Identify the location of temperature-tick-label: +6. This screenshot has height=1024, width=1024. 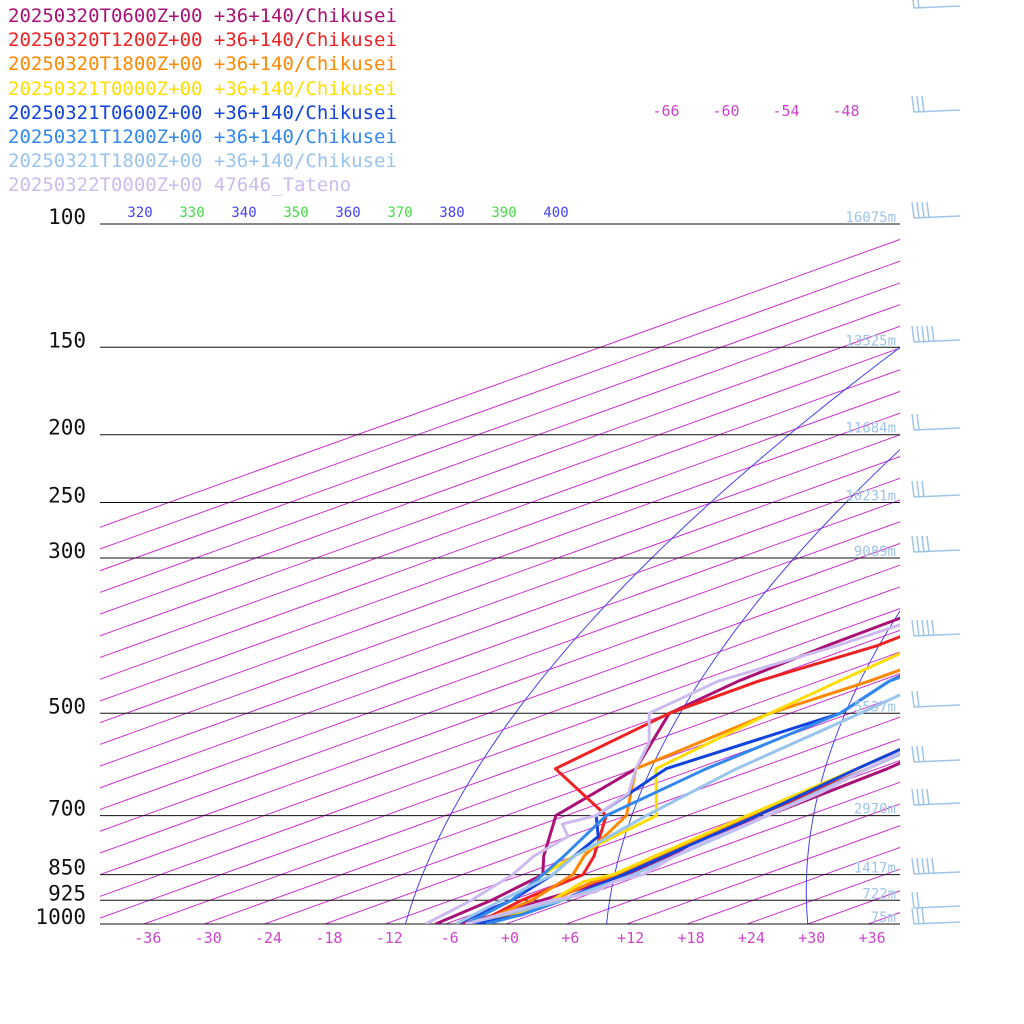
(570, 938).